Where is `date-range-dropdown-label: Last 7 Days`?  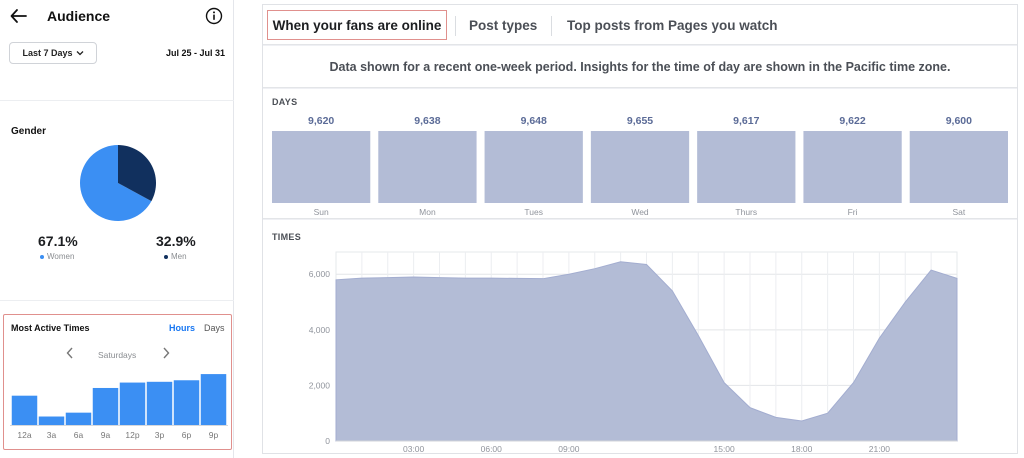
date-range-dropdown-label: Last 7 Days is located at coordinates (47, 53).